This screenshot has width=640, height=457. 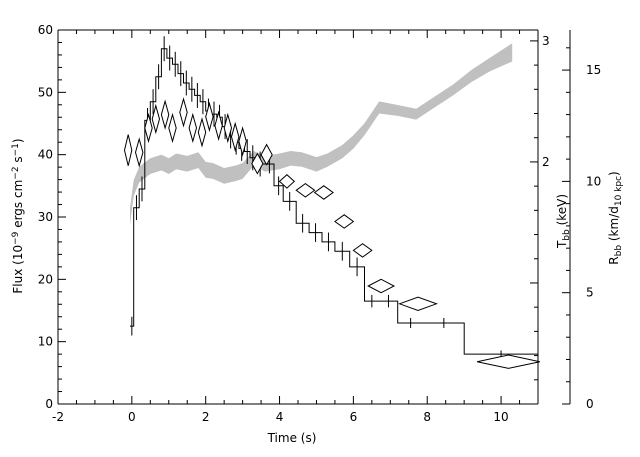 I want to click on radius-tick-label: 15, so click(x=593, y=70).